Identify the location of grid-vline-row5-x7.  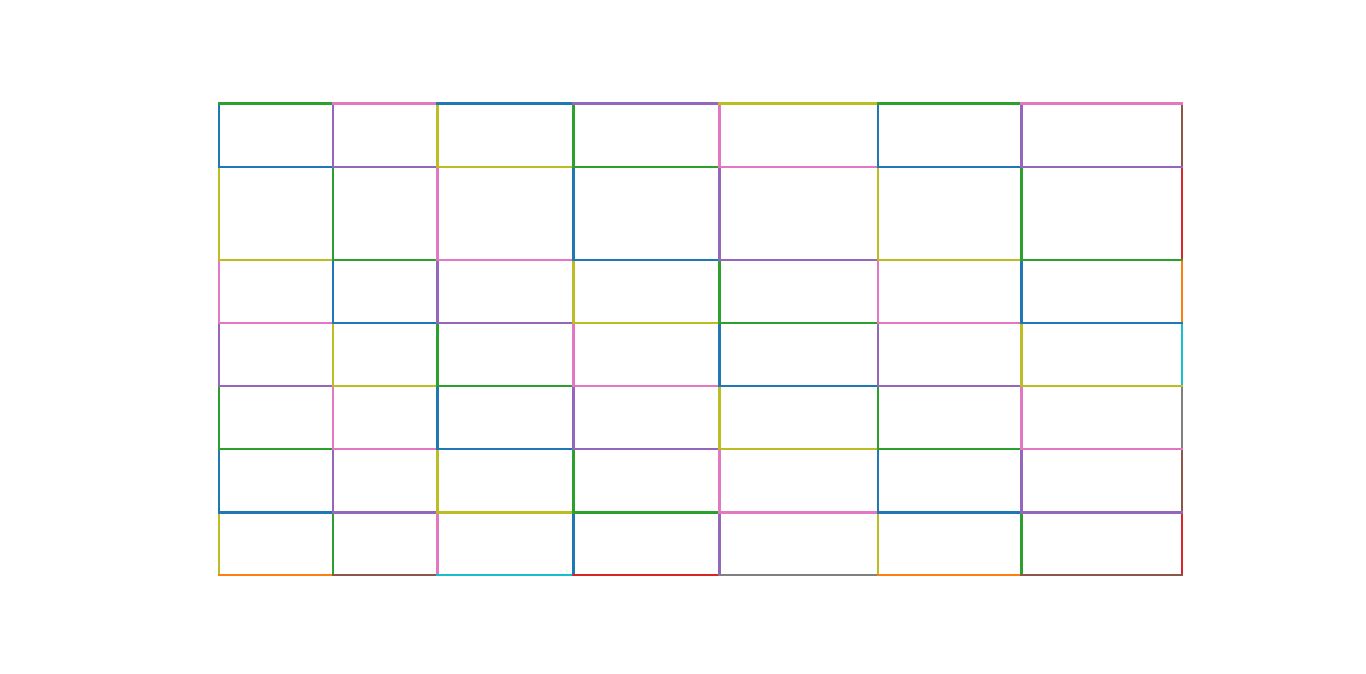
(1181, 417).